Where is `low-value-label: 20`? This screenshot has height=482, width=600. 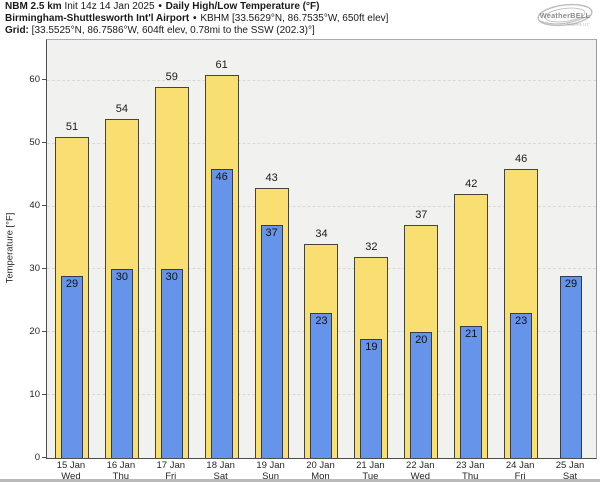
low-value-label: 20 is located at coordinates (421, 340).